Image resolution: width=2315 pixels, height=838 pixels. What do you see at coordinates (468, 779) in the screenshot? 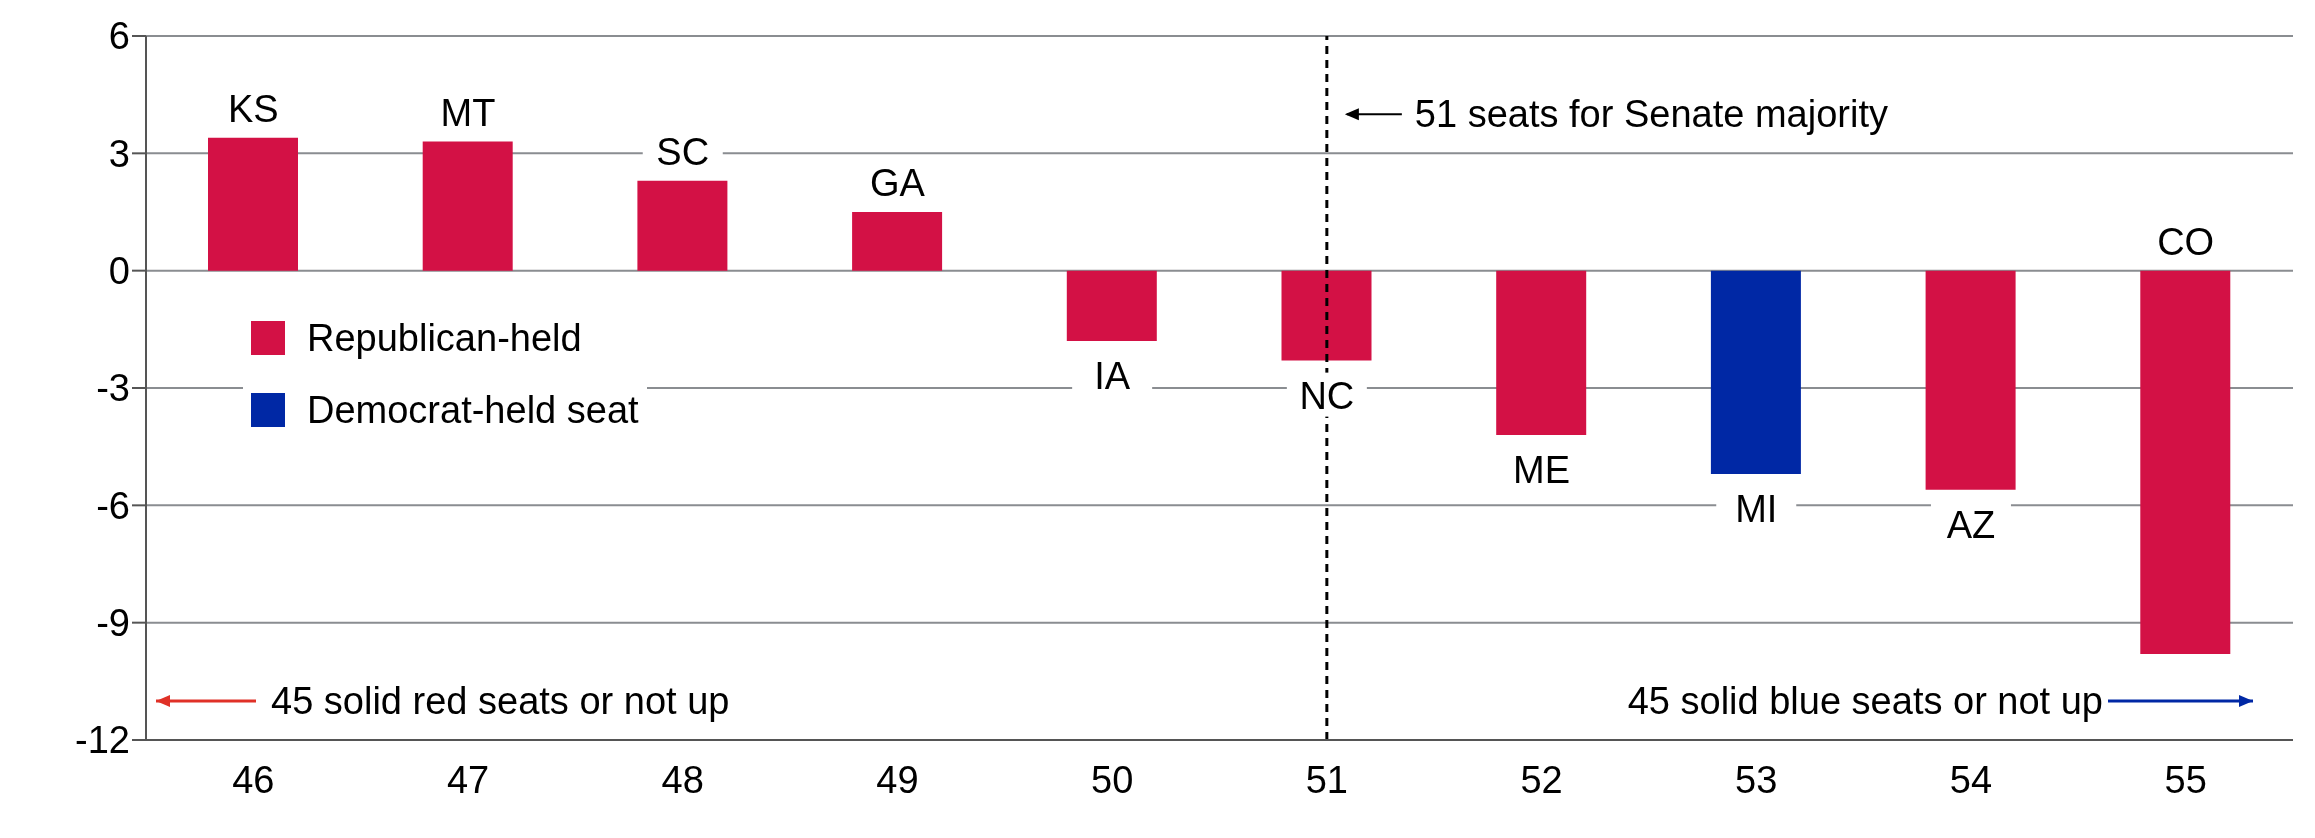
I see `x-tick-label: 47` at bounding box center [468, 779].